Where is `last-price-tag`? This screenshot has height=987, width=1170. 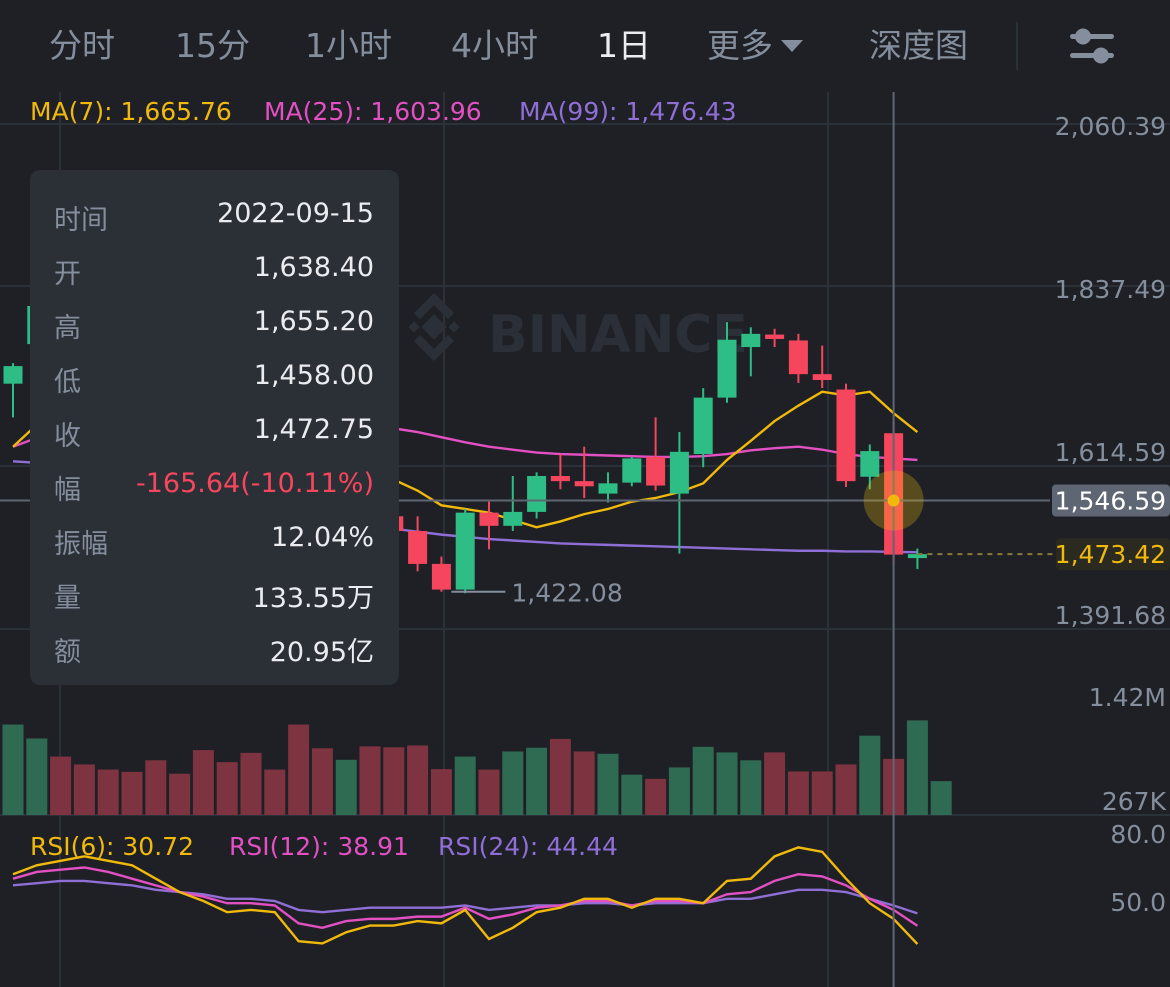
last-price-tag is located at coordinates (1113, 554).